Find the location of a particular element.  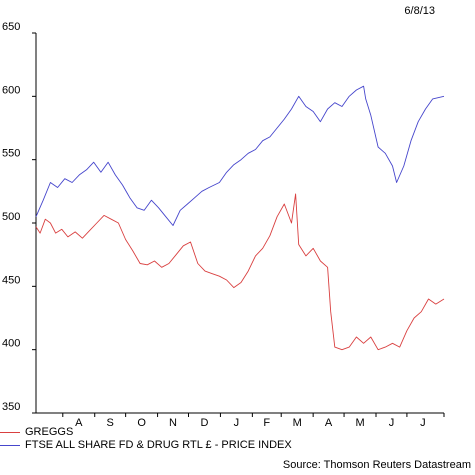

legend-label-greggs: GREGGS is located at coordinates (49, 432).